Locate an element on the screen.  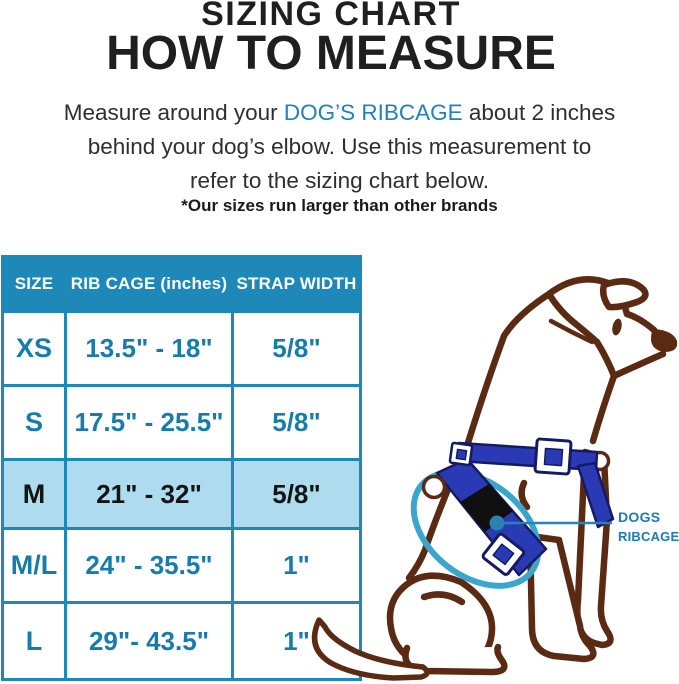
harness-top-strap is located at coordinates (527, 456).